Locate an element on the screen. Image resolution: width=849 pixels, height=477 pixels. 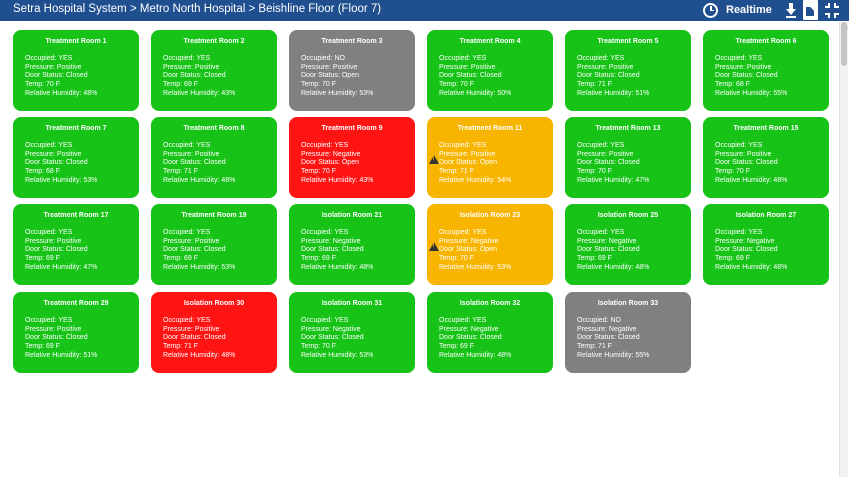
room-humidity-line: Relative Humidity: 54% is located at coordinates (496, 181).